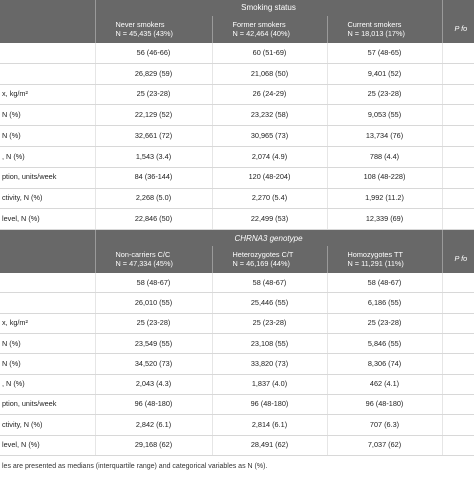 The width and height of the screenshot is (474, 478). I want to click on table-cell: 33,820 (73), so click(270, 364).